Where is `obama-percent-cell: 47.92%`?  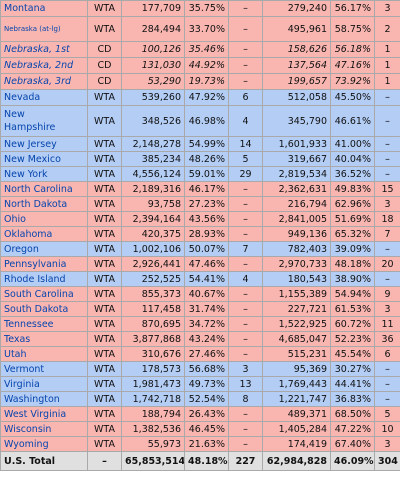
obama-percent-cell: 47.92% is located at coordinates (206, 97).